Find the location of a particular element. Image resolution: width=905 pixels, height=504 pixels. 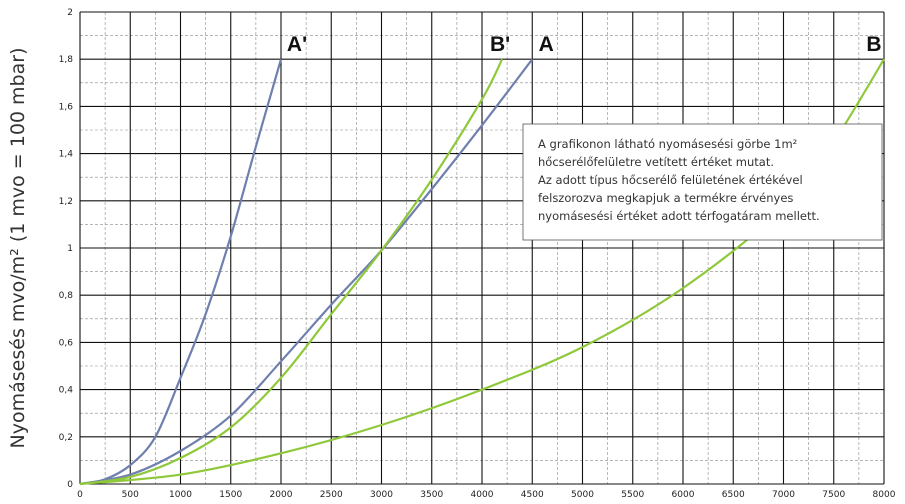

series-label-b: B is located at coordinates (873, 44).